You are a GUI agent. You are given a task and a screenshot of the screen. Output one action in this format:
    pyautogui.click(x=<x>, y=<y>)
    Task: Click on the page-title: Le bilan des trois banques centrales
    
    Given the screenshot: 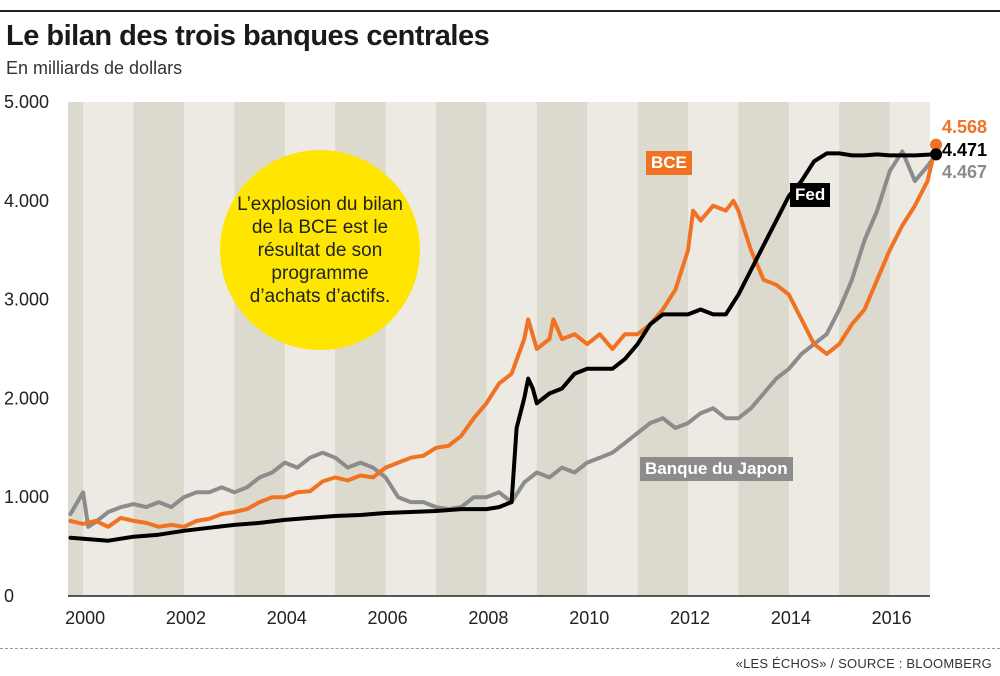 What is the action you would take?
    pyautogui.click(x=248, y=36)
    